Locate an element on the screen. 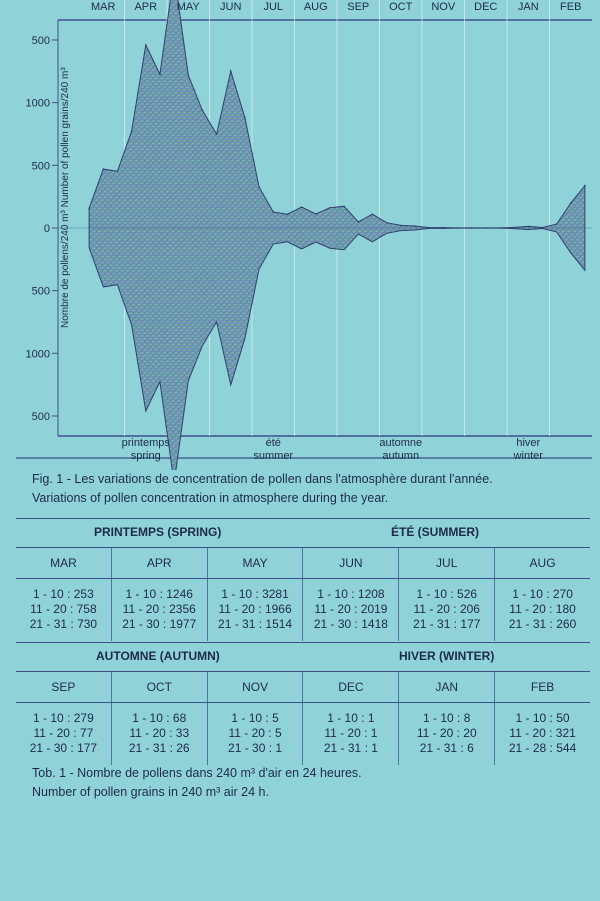  value-line: 1 - 10 : 1208 is located at coordinates (351, 594).